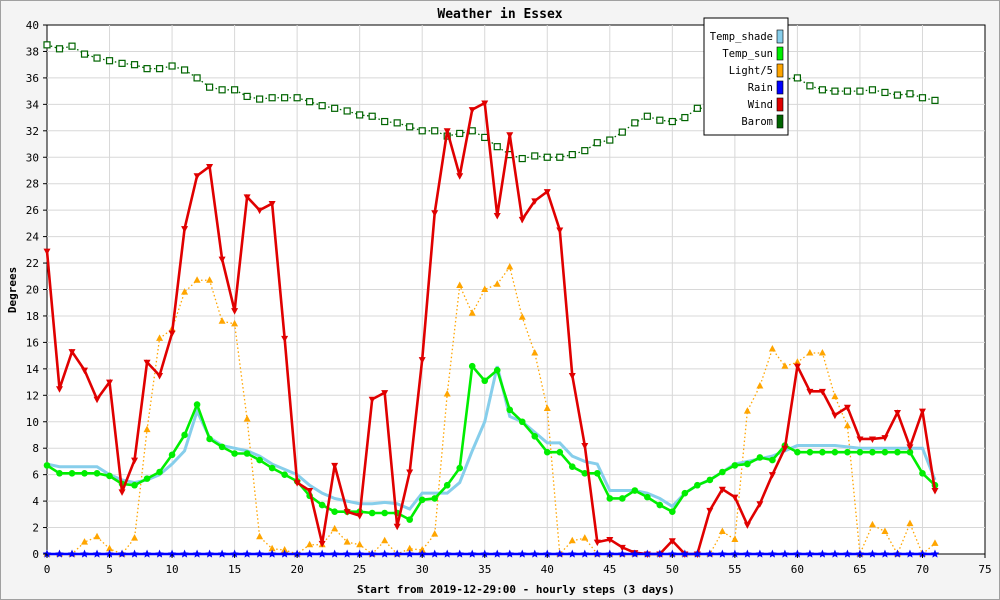  I want to click on y-tick-label: 22, so click(32, 263).